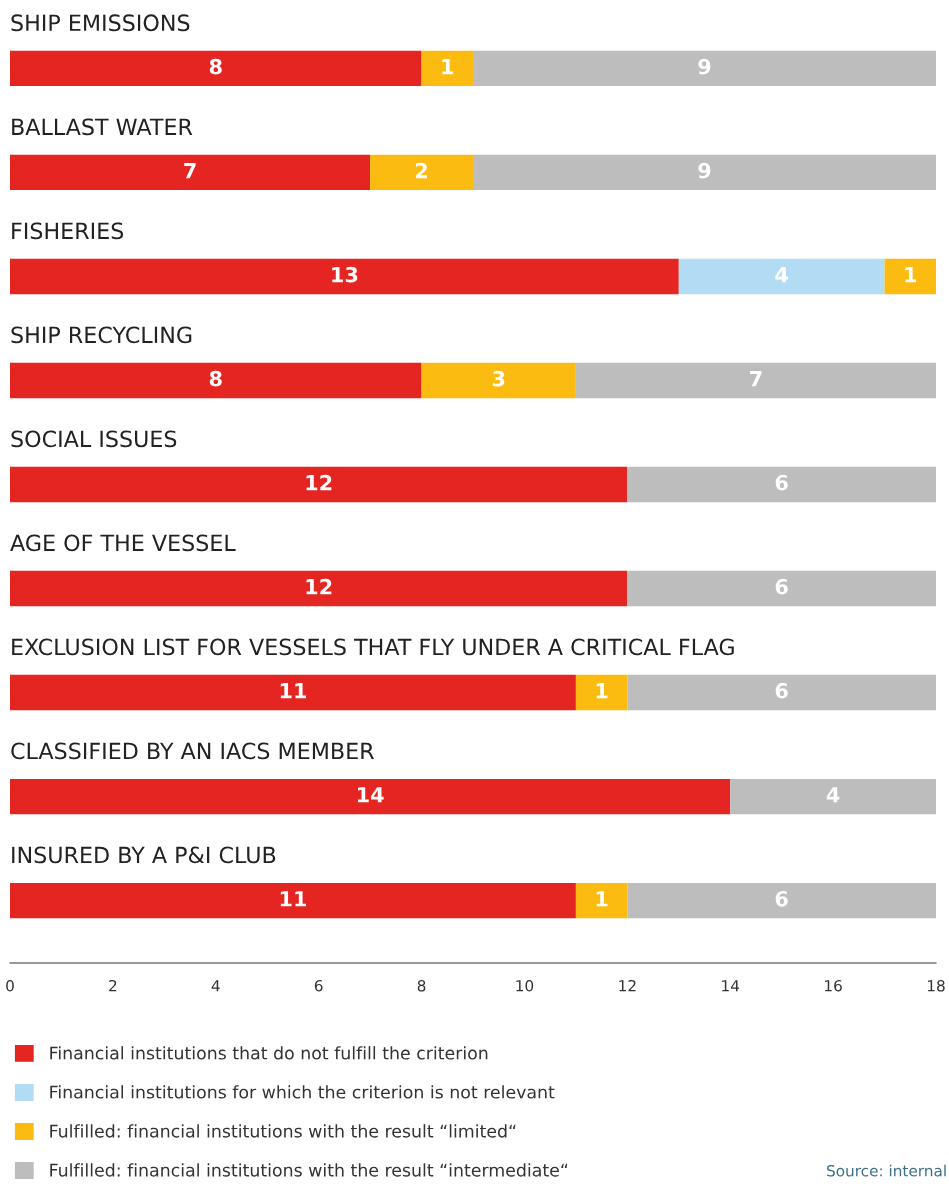 The width and height of the screenshot is (949, 1189). Describe the element at coordinates (886, 1170) in the screenshot. I see `source-note: Source: internal` at that location.